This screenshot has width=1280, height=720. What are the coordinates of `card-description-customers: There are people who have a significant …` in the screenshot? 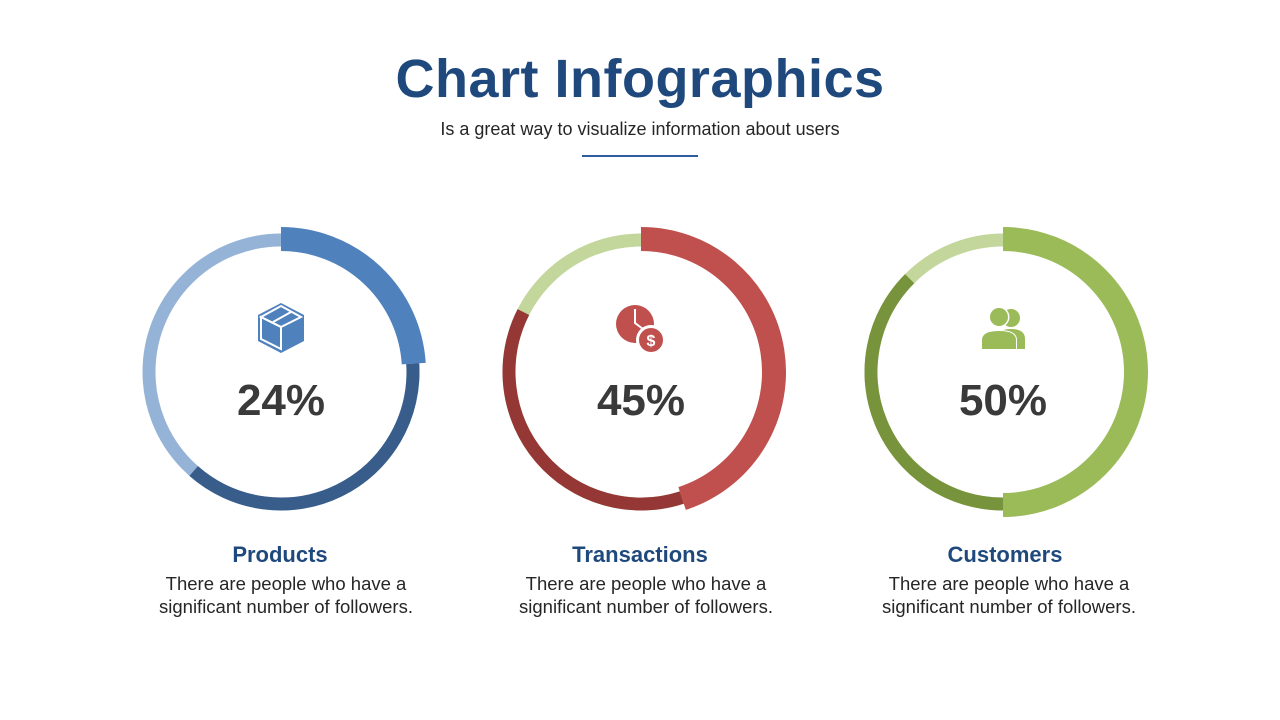 It's located at (1009, 595).